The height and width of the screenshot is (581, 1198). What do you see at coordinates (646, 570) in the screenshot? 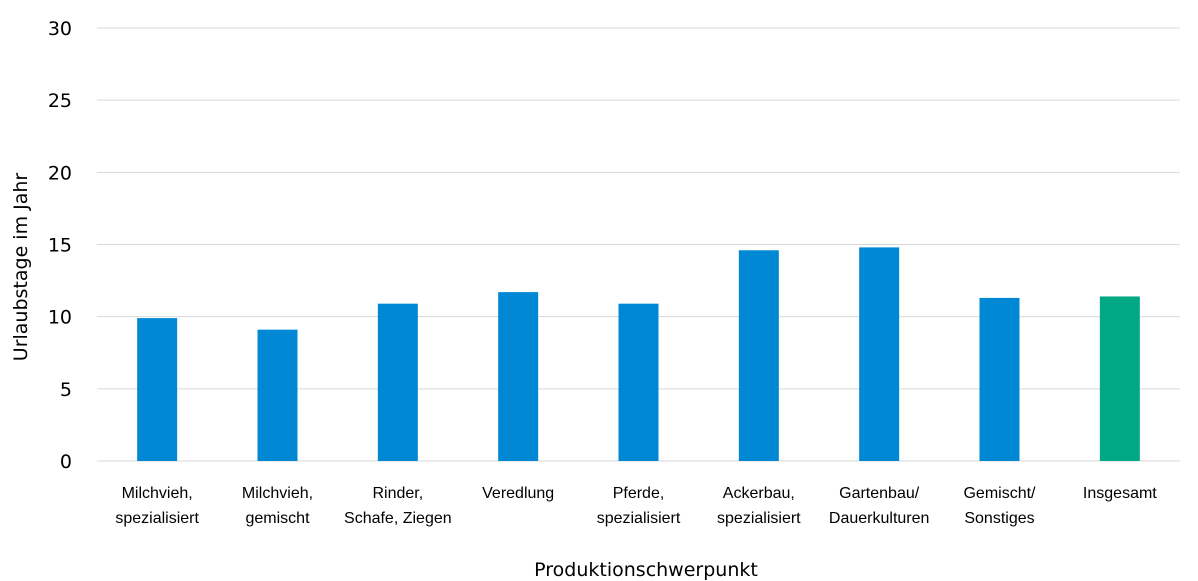
I see `x-axis-title: Produktionschwerpunkt` at bounding box center [646, 570].